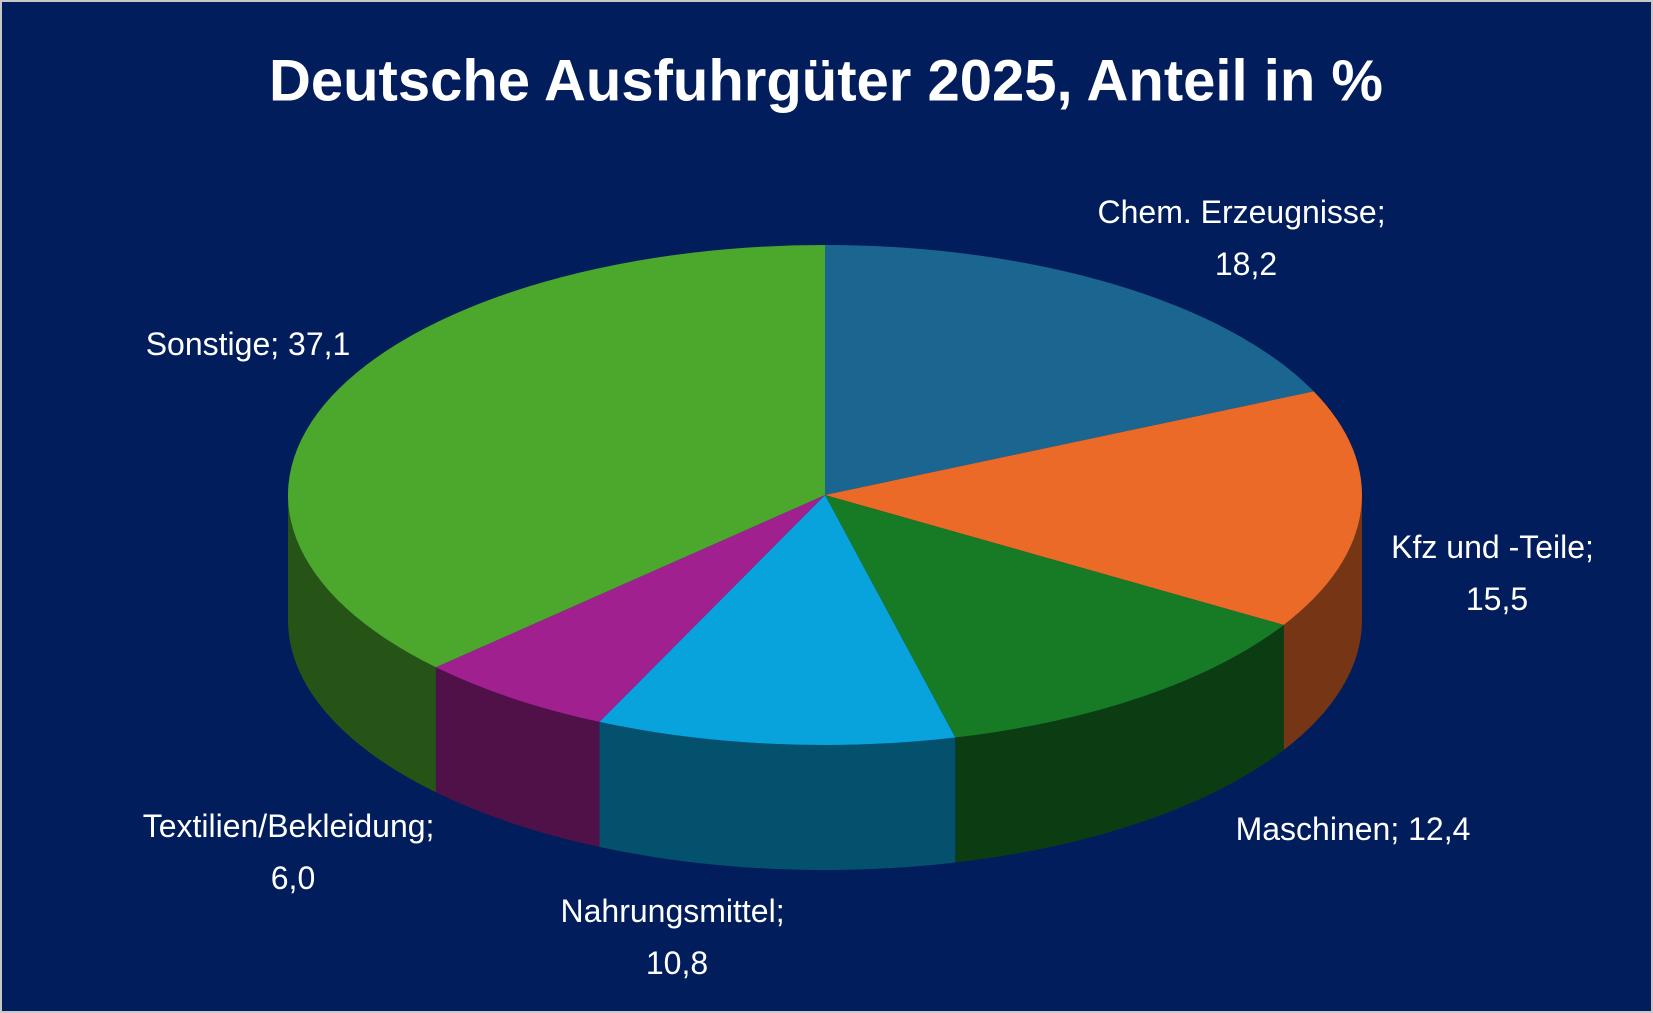 The width and height of the screenshot is (1653, 1013). Describe the element at coordinates (284, 826) in the screenshot. I see `label-category: Textilien/Bekleidung` at that location.